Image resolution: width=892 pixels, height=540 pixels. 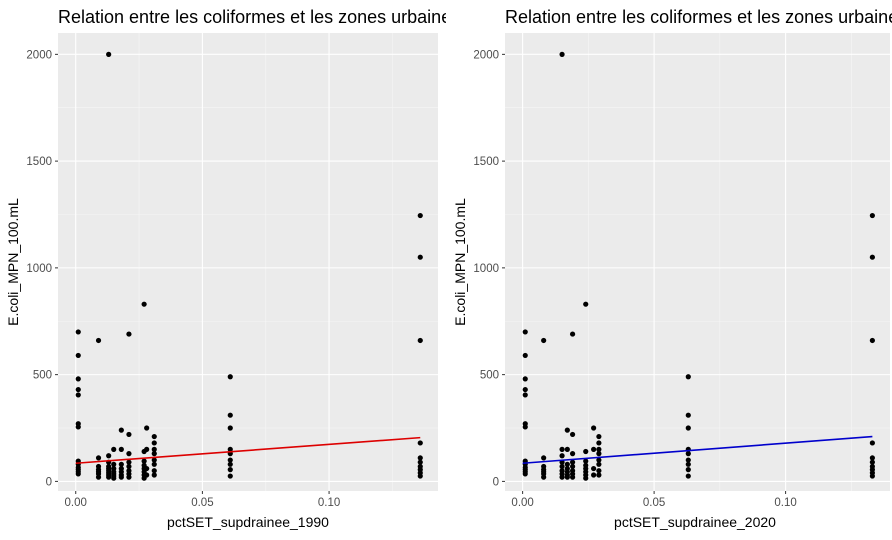 What do you see at coordinates (486, 55) in the screenshot?
I see `y-tick-label: 2000` at bounding box center [486, 55].